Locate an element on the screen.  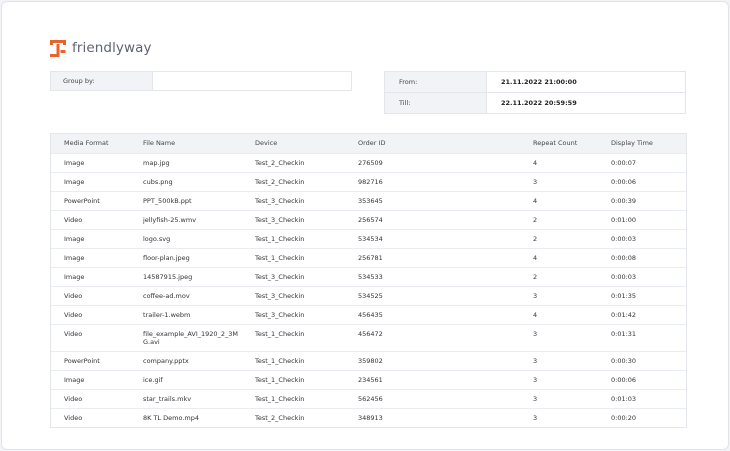
from-row: From: 21.11.2022 21:00:00 is located at coordinates (535, 82).